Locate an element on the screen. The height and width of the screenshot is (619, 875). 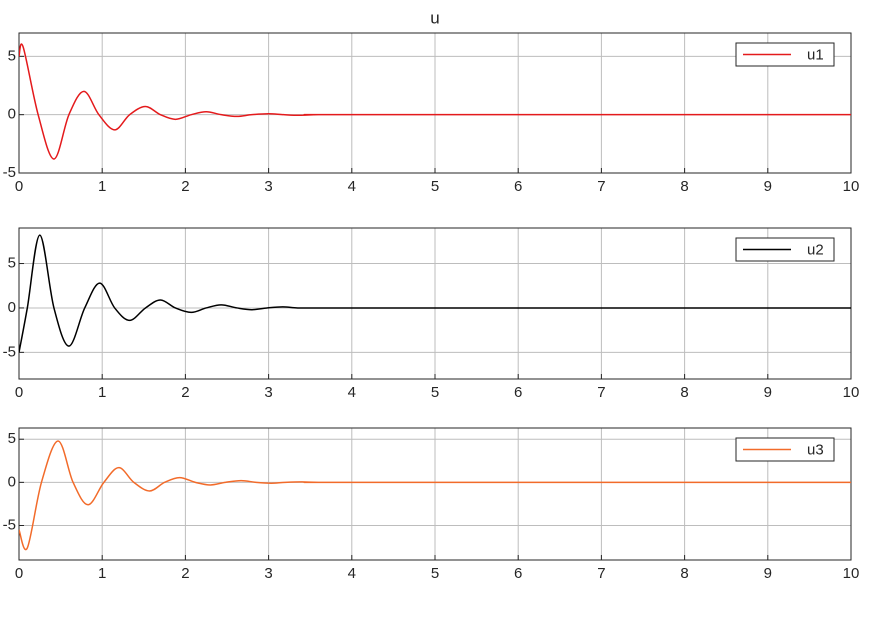
chart-title: u is located at coordinates (434, 17).